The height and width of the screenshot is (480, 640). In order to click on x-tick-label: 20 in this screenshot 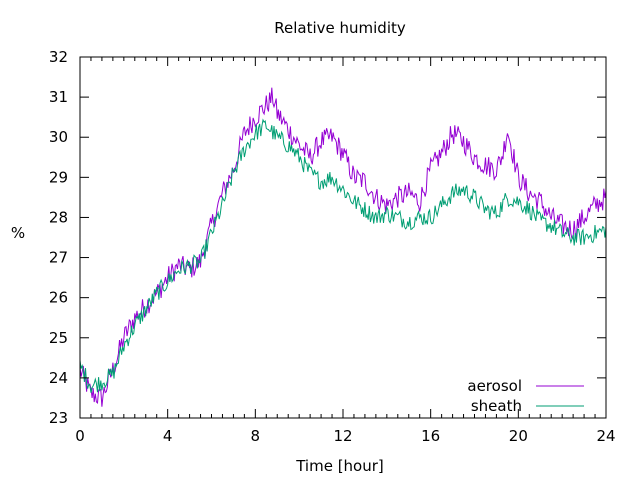, I will do `click(518, 436)`.